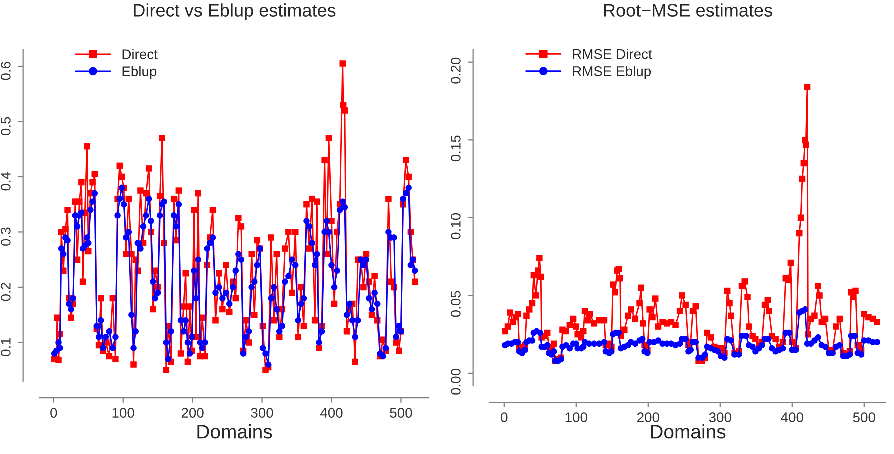  What do you see at coordinates (612, 73) in the screenshot?
I see `legend-label: RMSE Eblup` at bounding box center [612, 73].